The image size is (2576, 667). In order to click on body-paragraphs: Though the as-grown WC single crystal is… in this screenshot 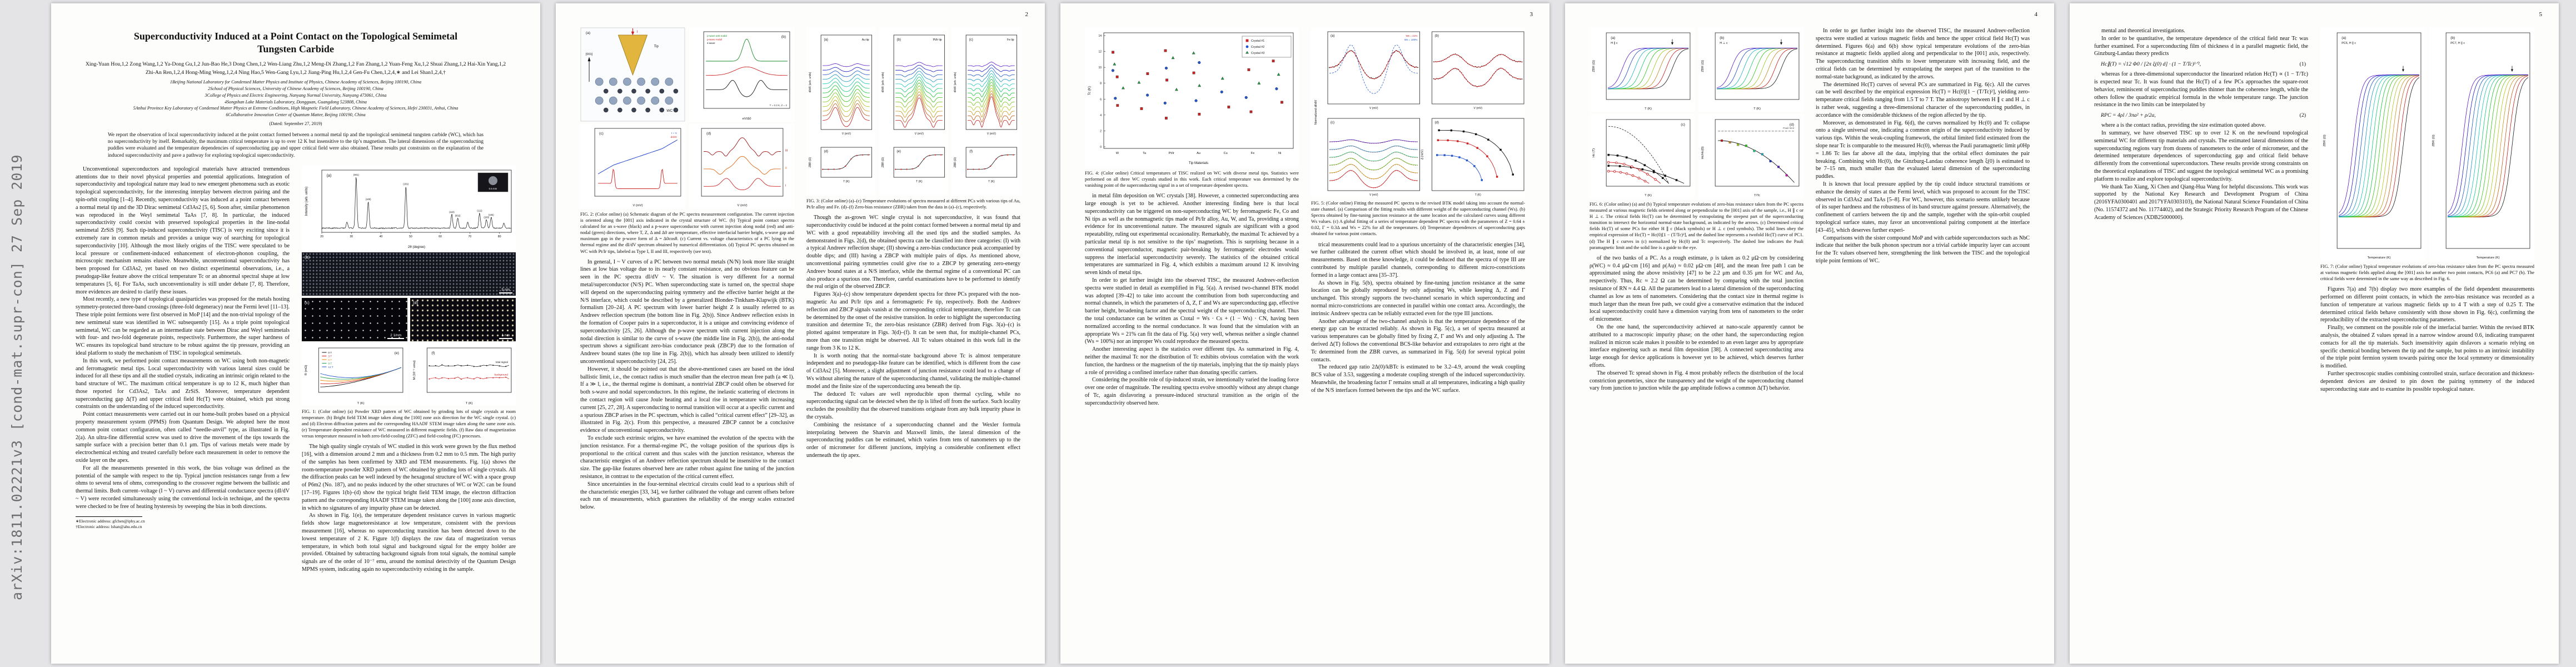, I will do `click(913, 337)`.